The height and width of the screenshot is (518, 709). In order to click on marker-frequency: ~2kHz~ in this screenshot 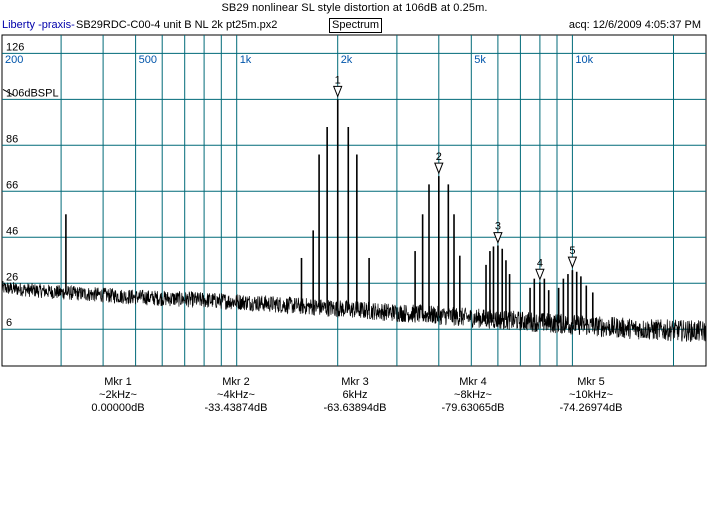, I will do `click(118, 395)`.